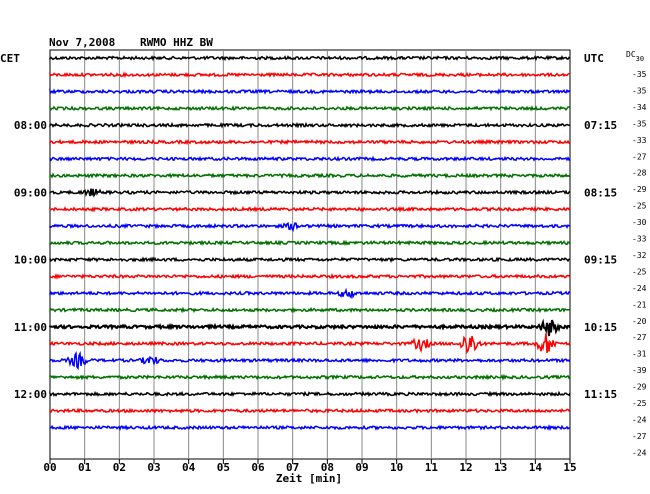  Describe the element at coordinates (569, 467) in the screenshot. I see `x-tick-label: 15` at that location.